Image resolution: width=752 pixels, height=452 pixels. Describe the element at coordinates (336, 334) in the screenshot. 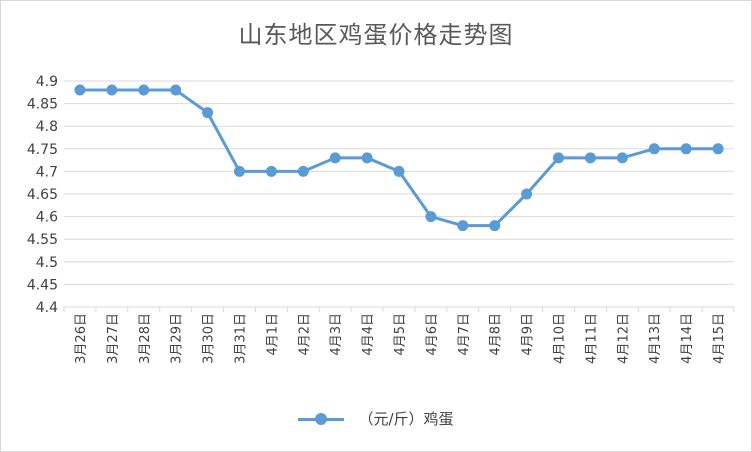

I see `x-tick-label: 4月3日` at that location.